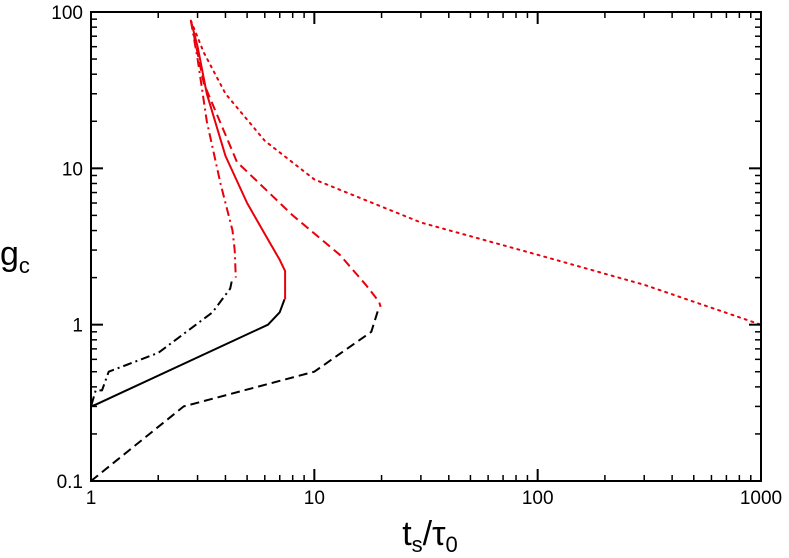  Describe the element at coordinates (15, 256) in the screenshot. I see `y-axis-label: gc` at that location.